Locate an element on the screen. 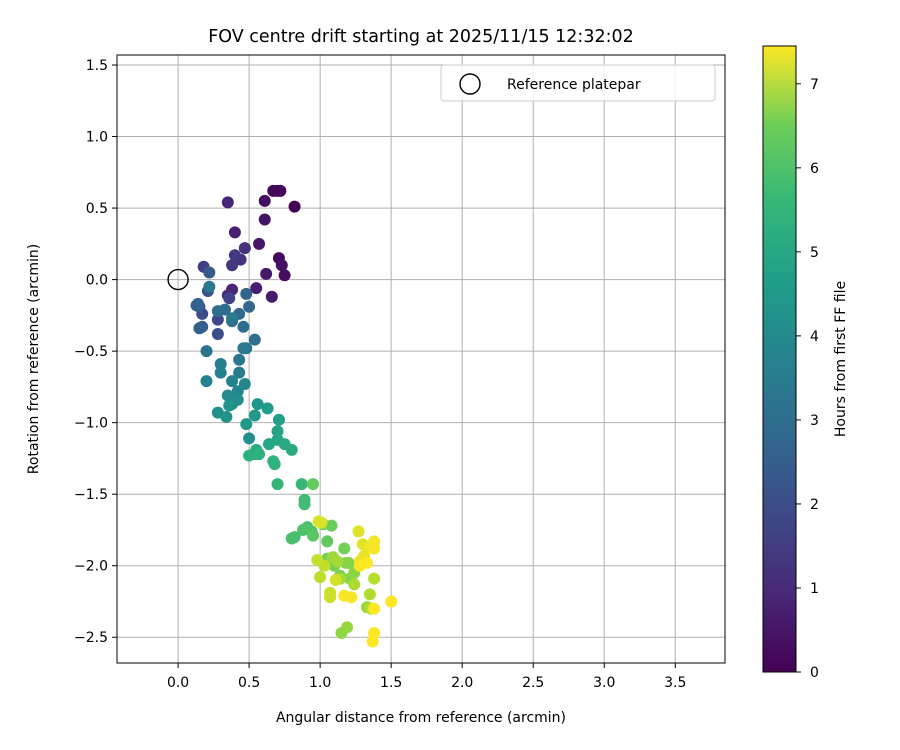  colorbar-tick-label: 0 is located at coordinates (814, 673).